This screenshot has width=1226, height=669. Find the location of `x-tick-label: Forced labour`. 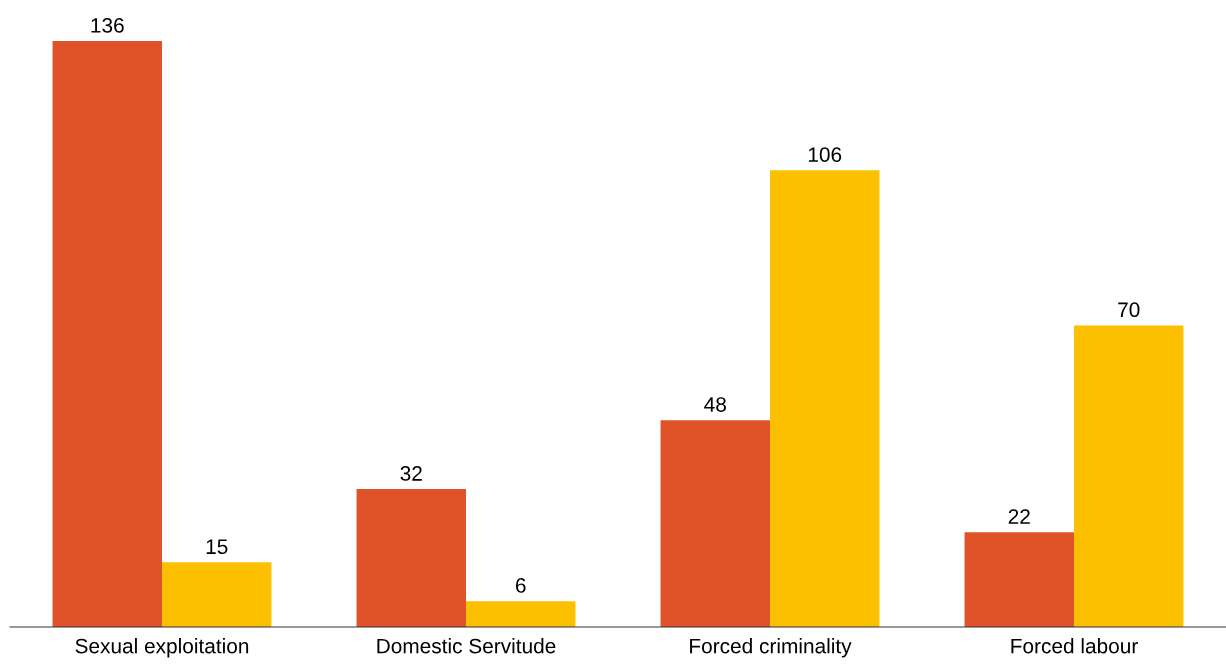

x-tick-label: Forced labour is located at coordinates (1074, 646).